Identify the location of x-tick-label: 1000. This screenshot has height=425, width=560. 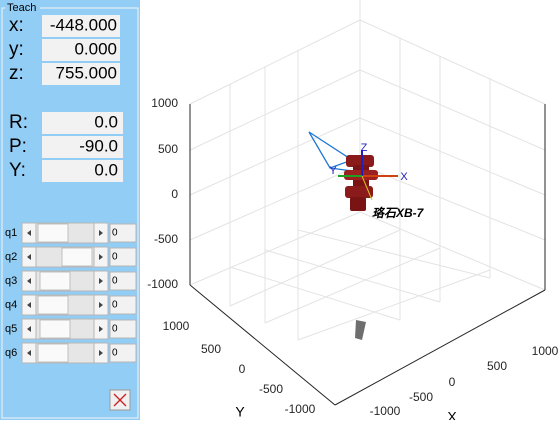
(545, 351).